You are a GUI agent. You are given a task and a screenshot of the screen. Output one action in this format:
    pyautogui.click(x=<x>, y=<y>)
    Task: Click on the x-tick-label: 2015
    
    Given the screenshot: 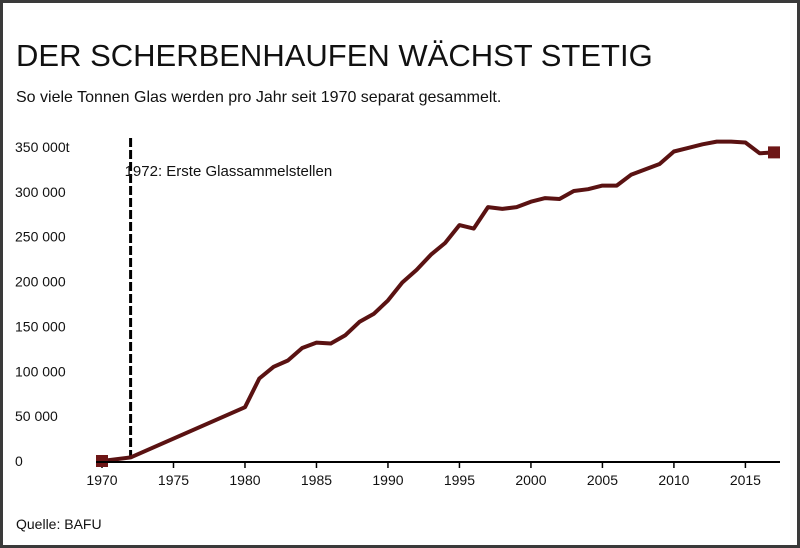 What is the action you would take?
    pyautogui.click(x=745, y=480)
    